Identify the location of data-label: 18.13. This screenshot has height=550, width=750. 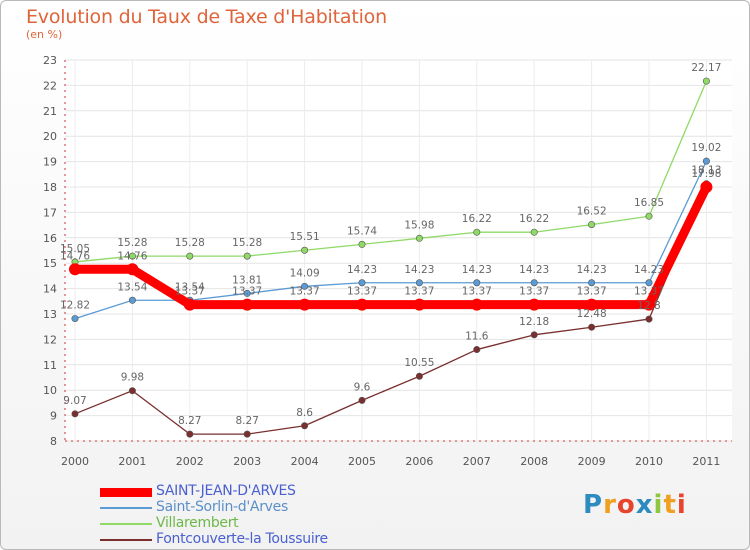
(706, 171).